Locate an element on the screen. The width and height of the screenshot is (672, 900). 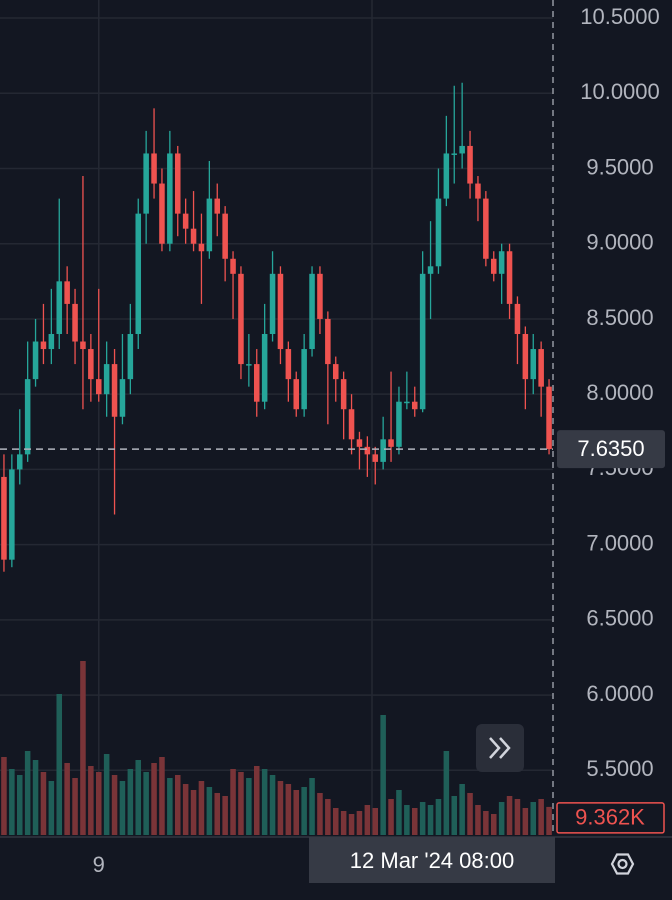
y-tick-label: 7.0000 is located at coordinates (619, 542).